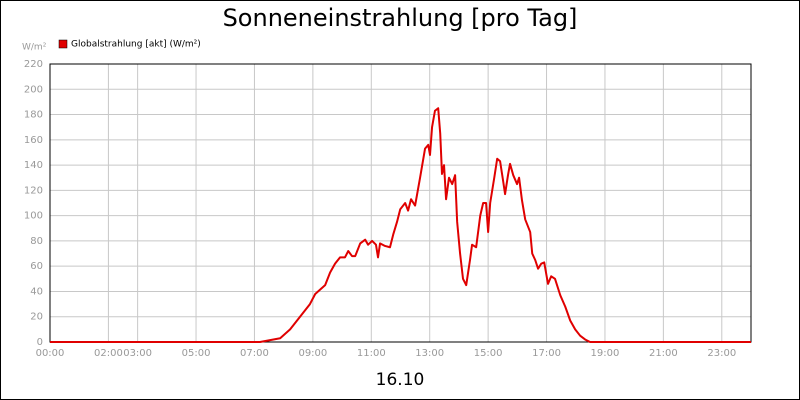 The height and width of the screenshot is (400, 800). I want to click on legend-label: Globalstrahlung [akt] (W/m²), so click(136, 45).